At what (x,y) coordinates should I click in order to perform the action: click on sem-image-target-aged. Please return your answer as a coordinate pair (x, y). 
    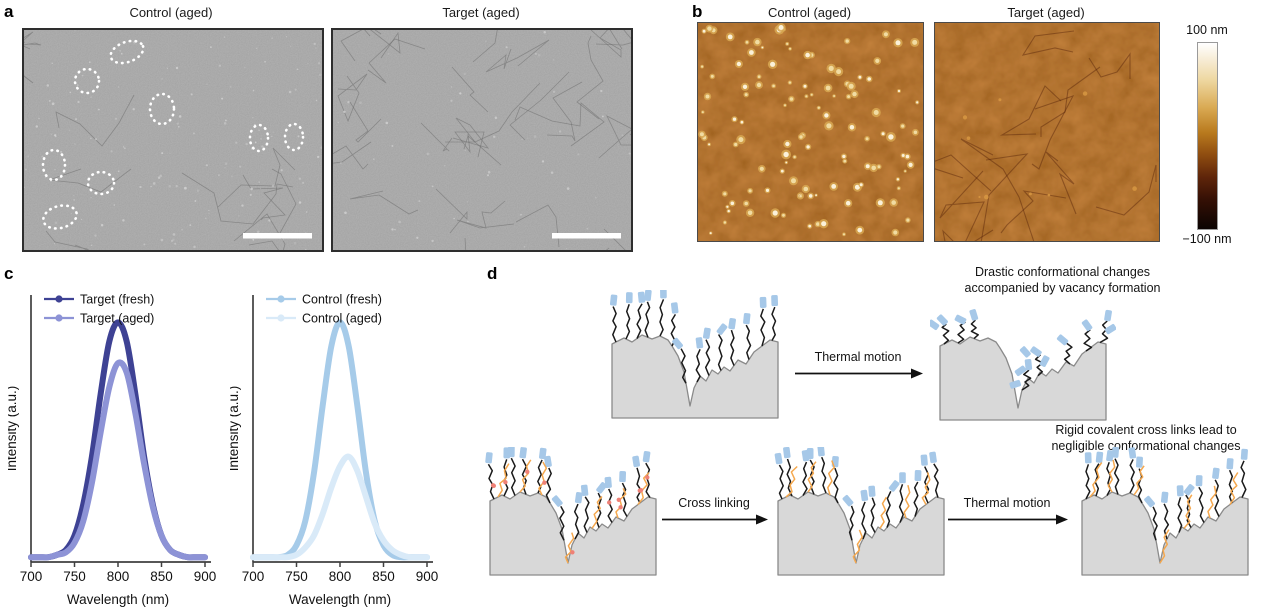
    Looking at the image, I should click on (482, 140).